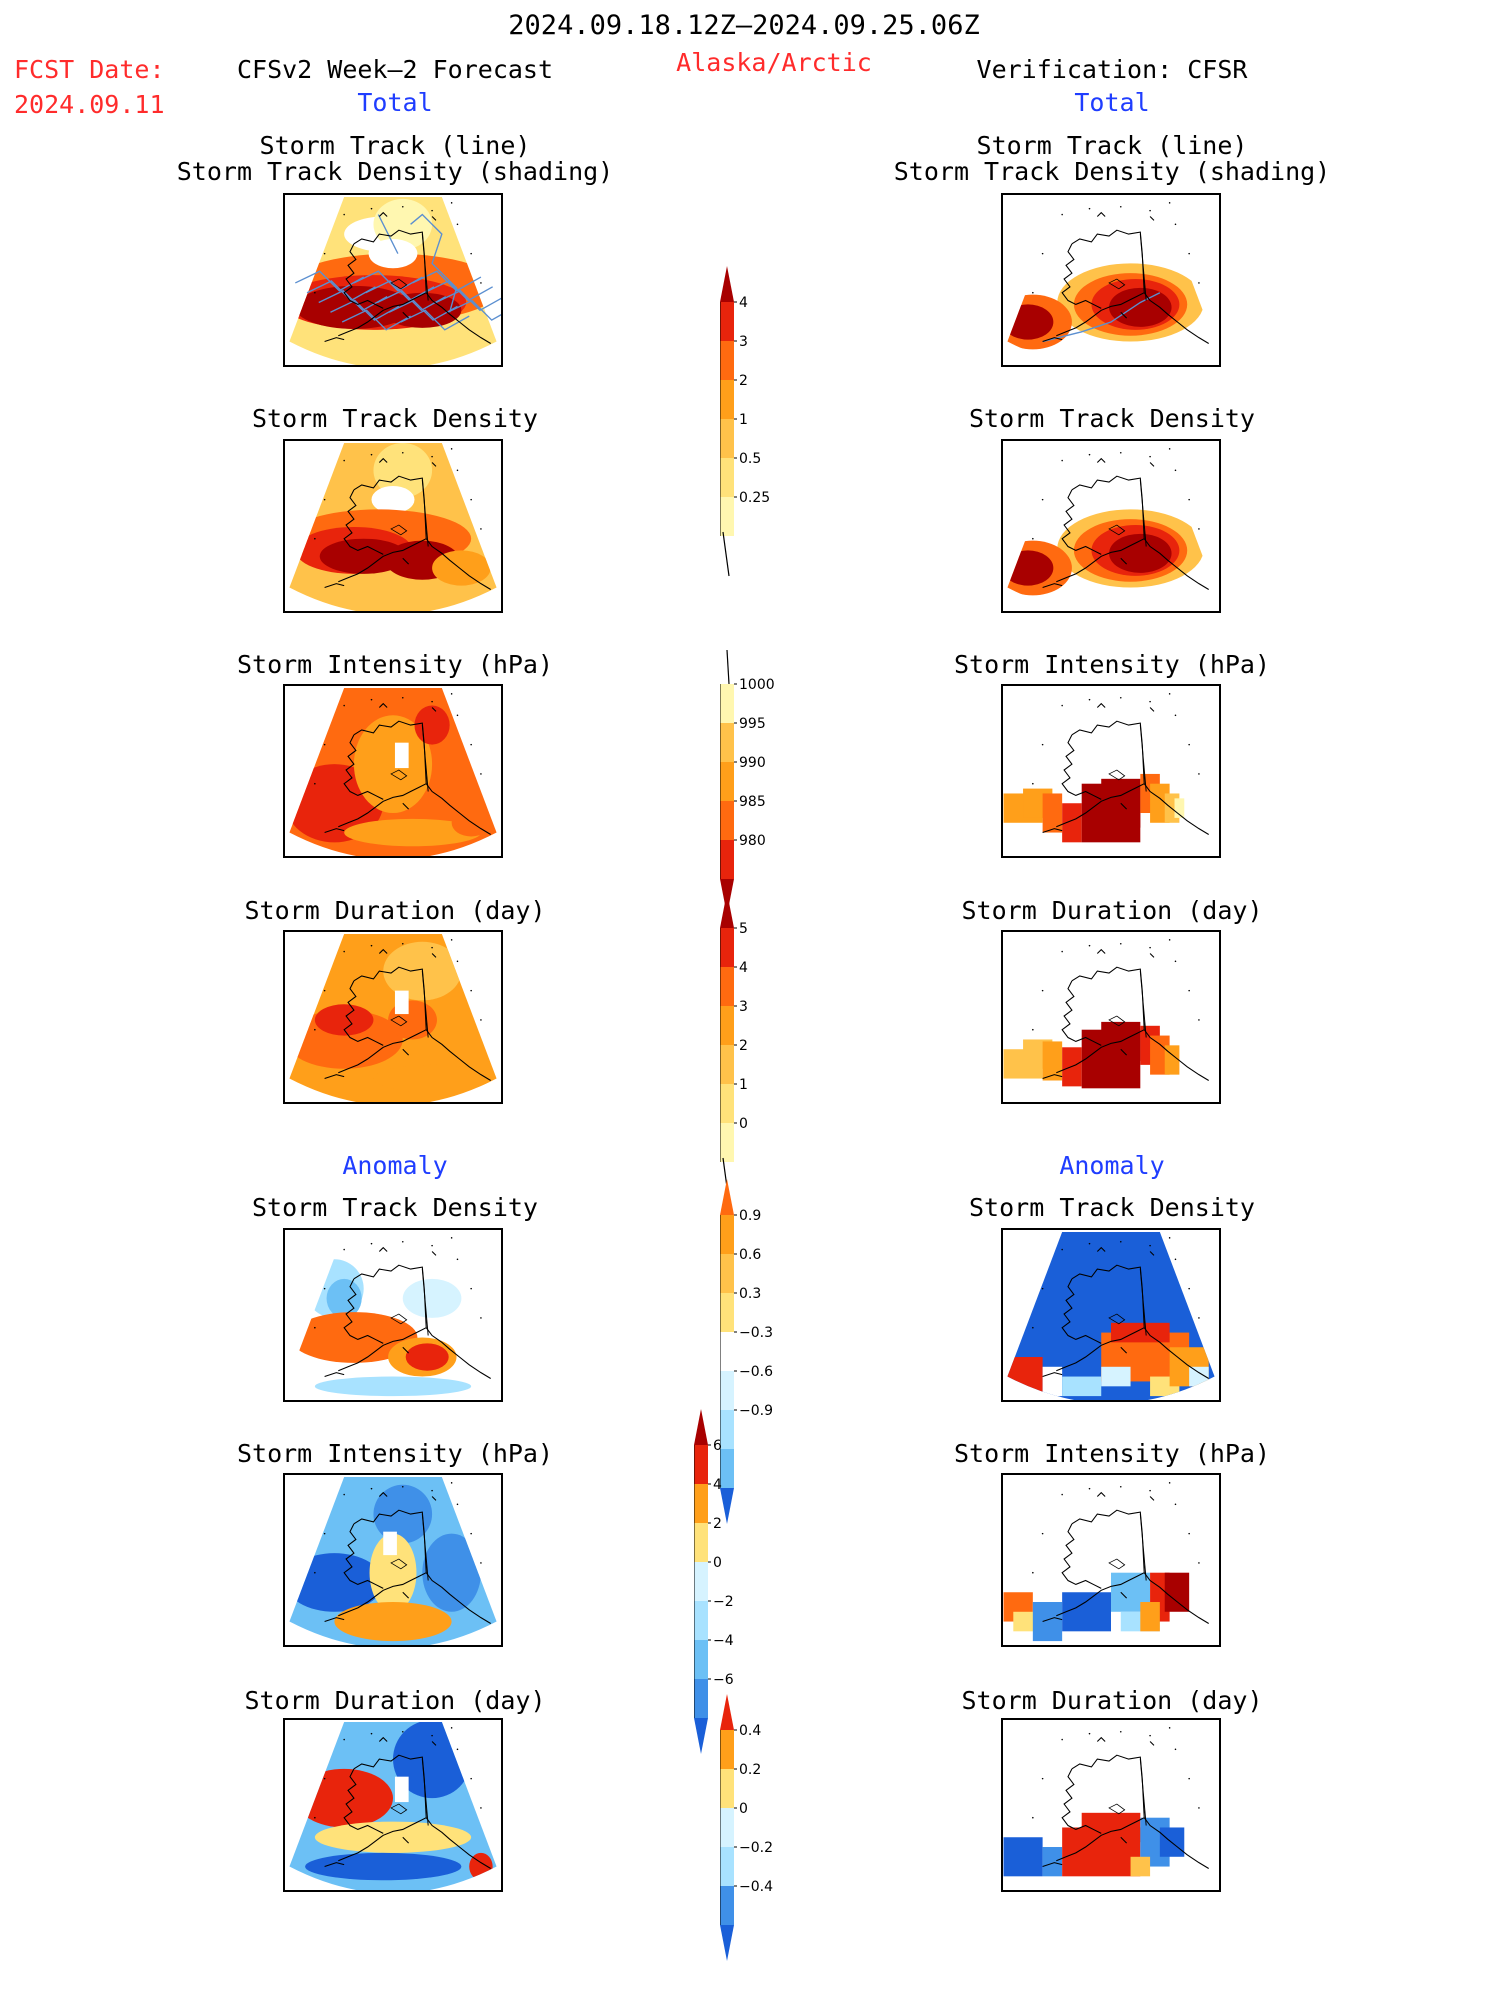 This screenshot has height=2011, width=1487. Describe the element at coordinates (1112, 145) in the screenshot. I see `right-track-line-title: Storm Track (line)` at that location.